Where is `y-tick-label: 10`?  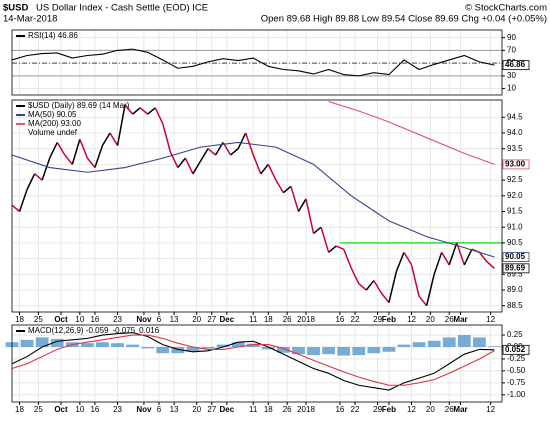 y-tick-label: 10 is located at coordinates (511, 88).